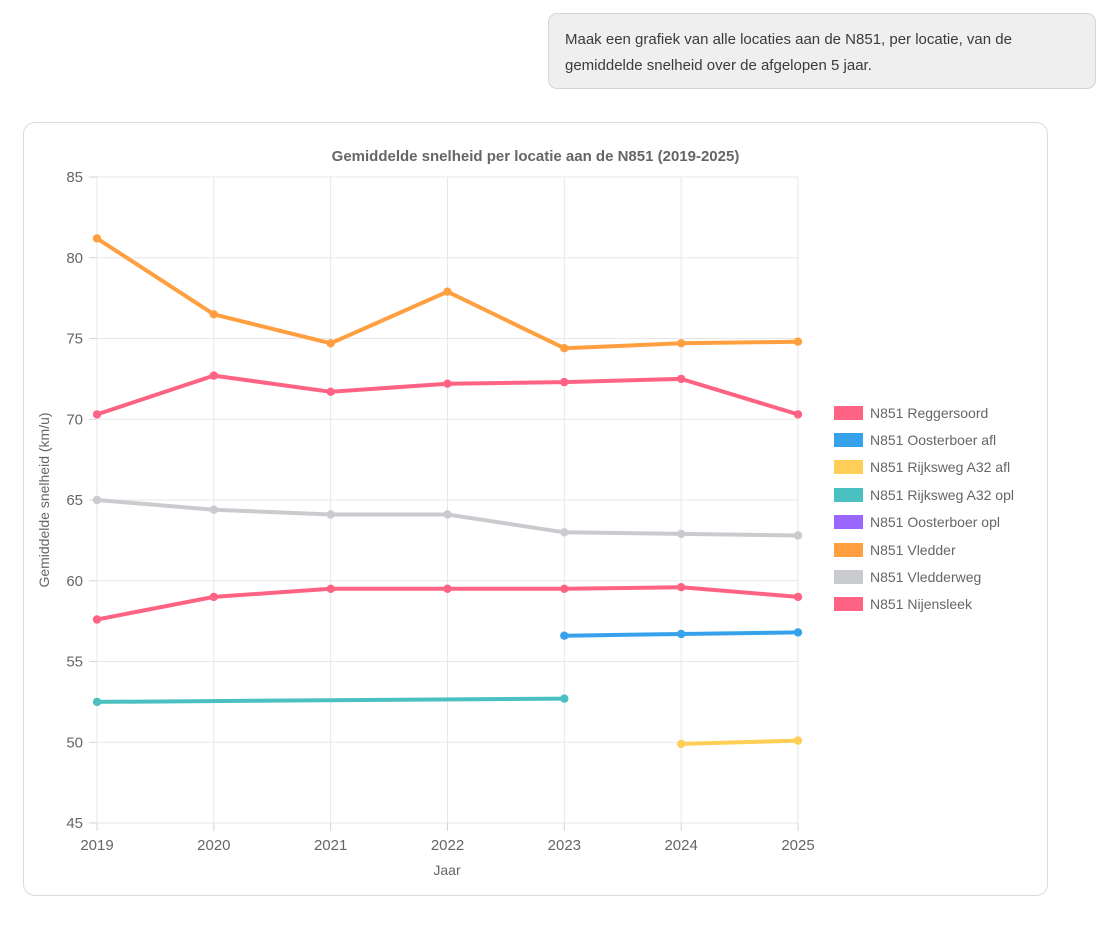 This screenshot has width=1113, height=929. What do you see at coordinates (797, 845) in the screenshot?
I see `x-tick-label: 2025` at bounding box center [797, 845].